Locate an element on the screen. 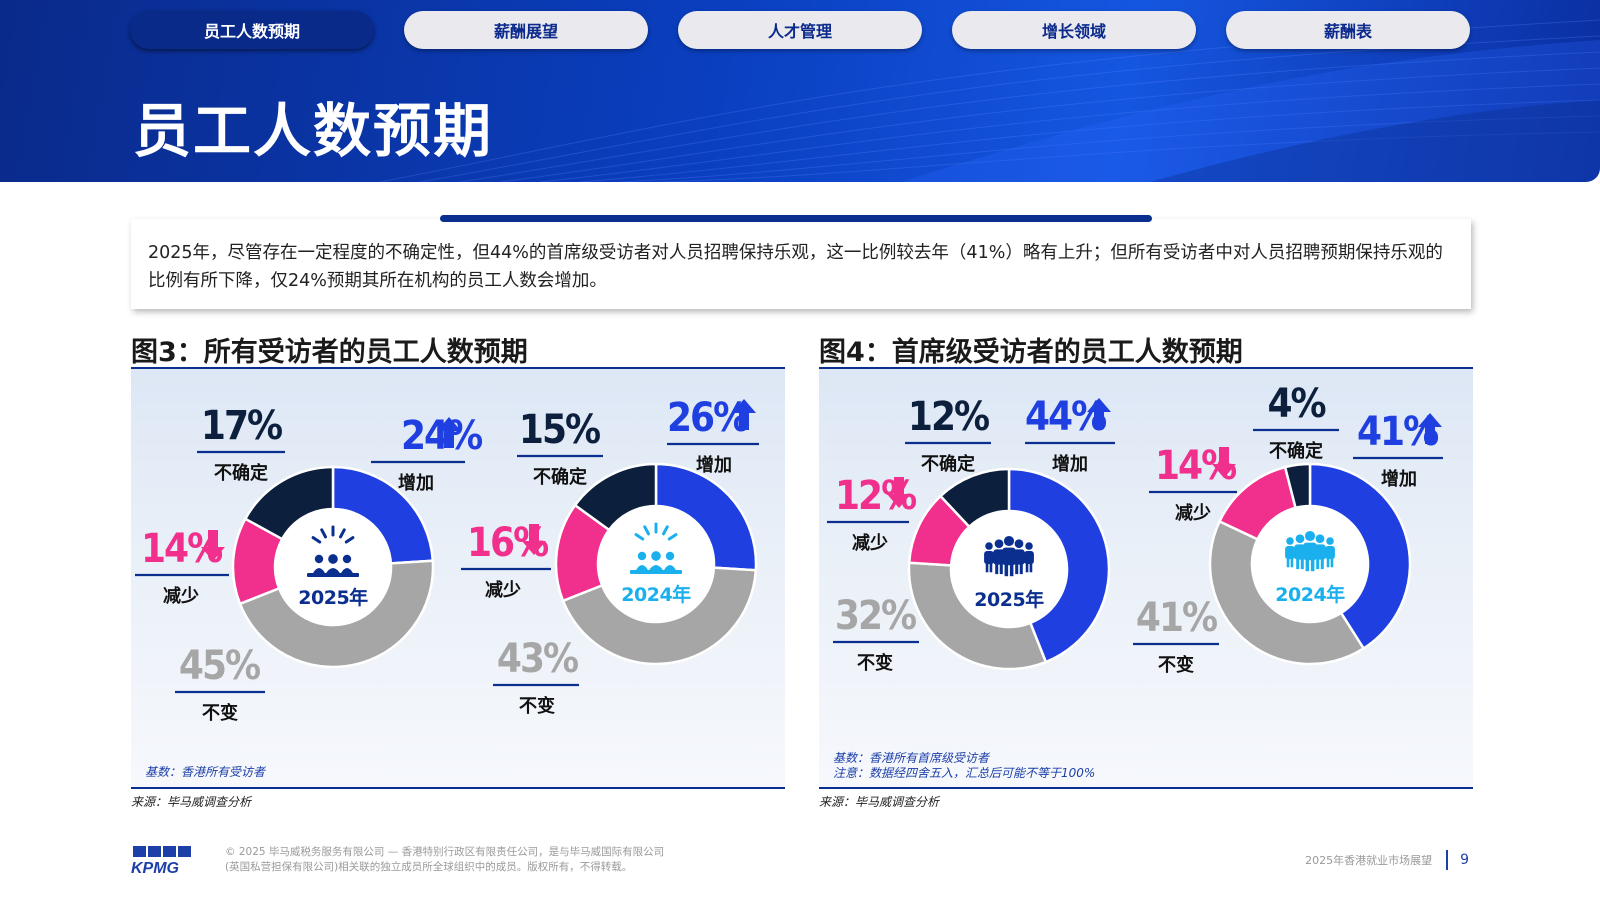 The image size is (1600, 900). kpmg-logo-text: KPMG is located at coordinates (155, 867).